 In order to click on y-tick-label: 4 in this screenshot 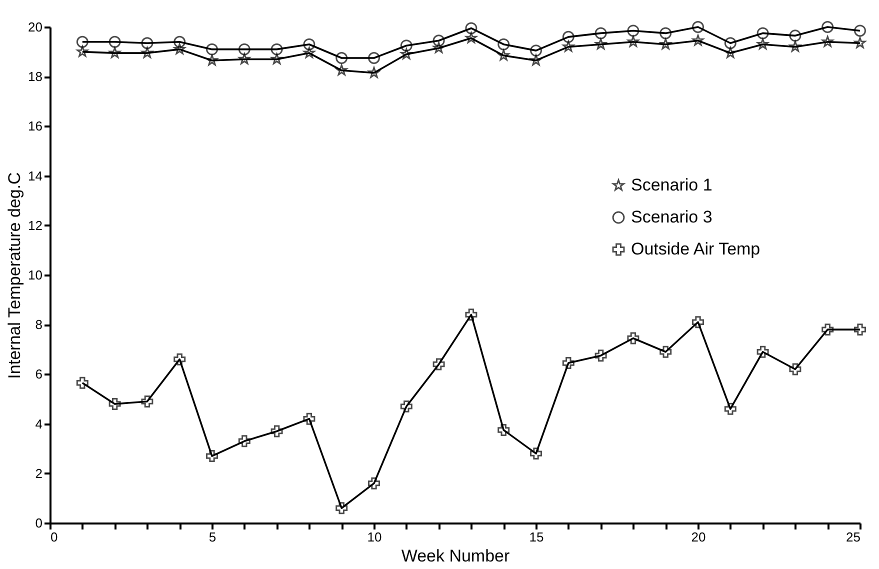, I will do `click(38, 424)`.